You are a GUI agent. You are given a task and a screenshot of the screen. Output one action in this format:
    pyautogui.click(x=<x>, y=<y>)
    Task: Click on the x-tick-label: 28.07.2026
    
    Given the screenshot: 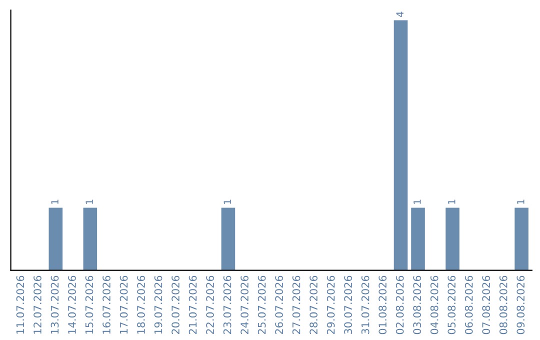 What is the action you would take?
    pyautogui.click(x=314, y=305)
    